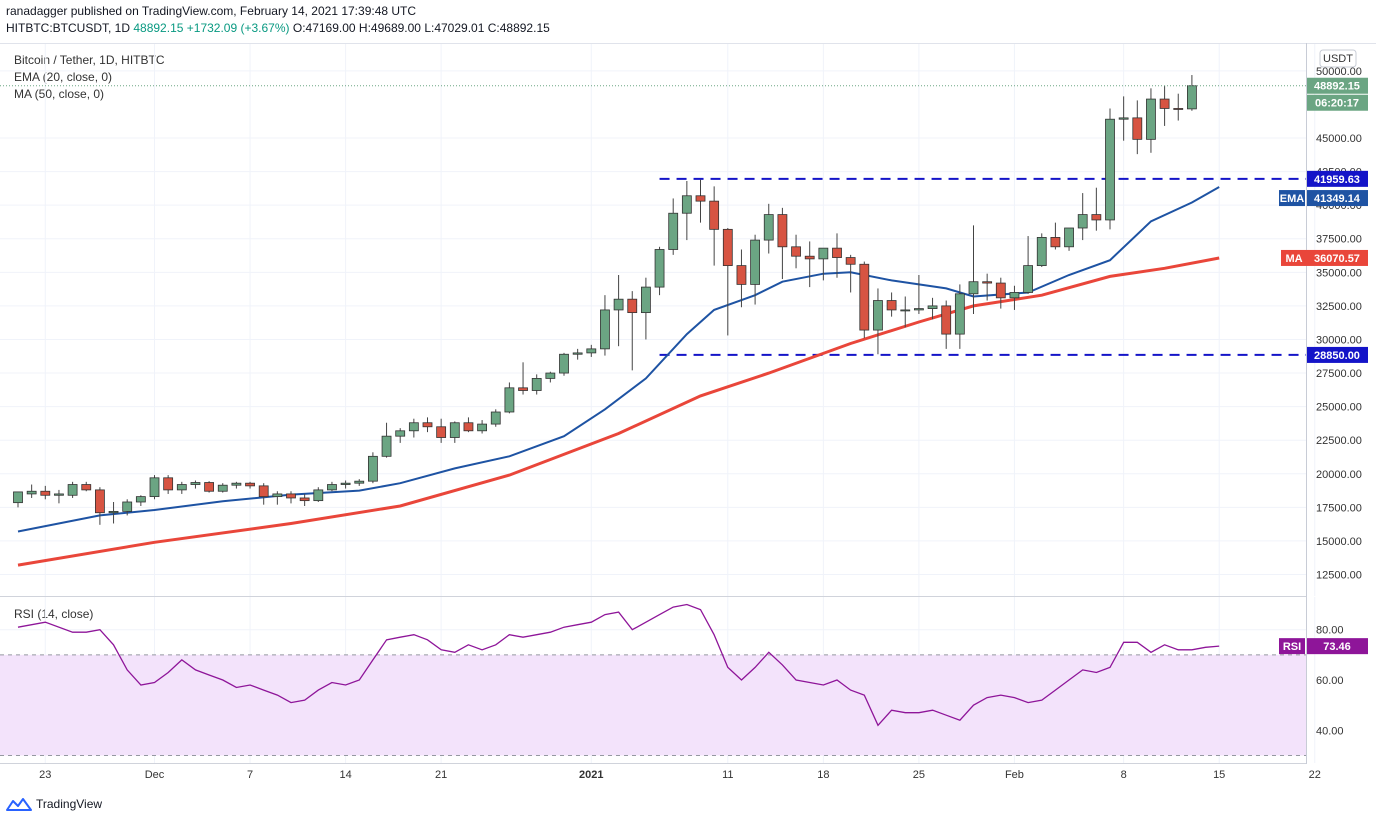 The width and height of the screenshot is (1376, 824). What do you see at coordinates (69, 804) in the screenshot?
I see `watermark-label: TradingView` at bounding box center [69, 804].